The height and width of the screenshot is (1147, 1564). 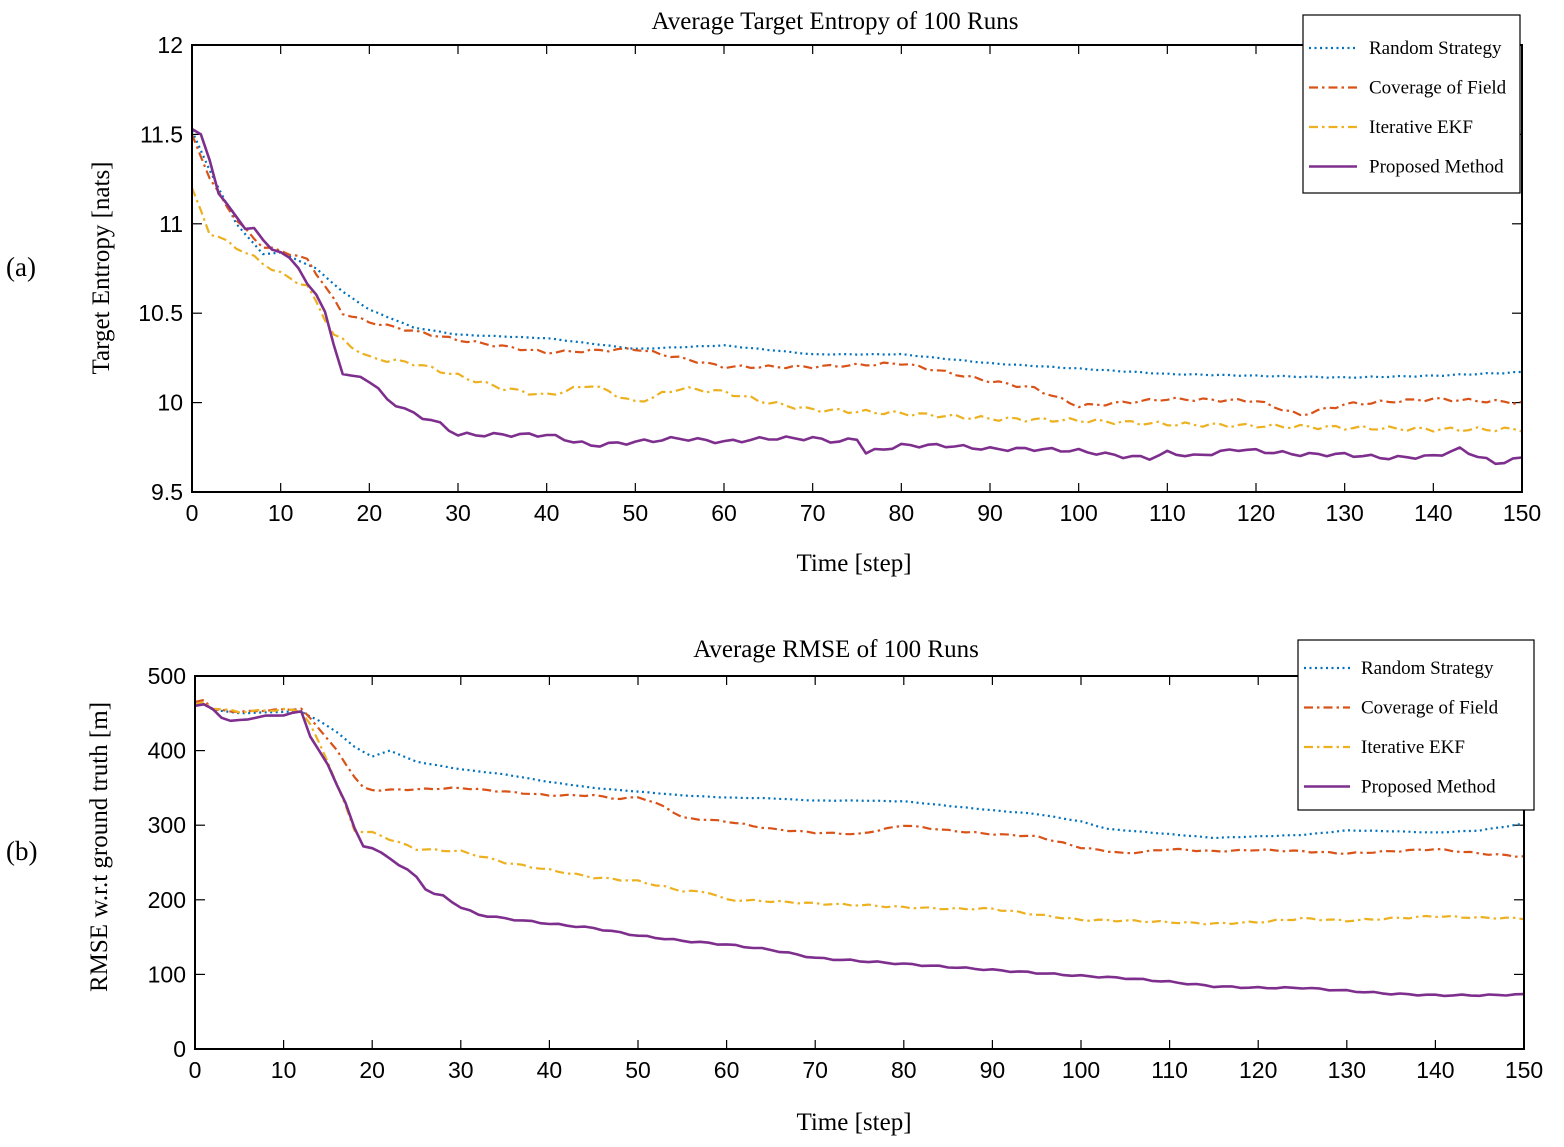 I want to click on entropy-y-tick-label: 12, so click(x=170, y=45).